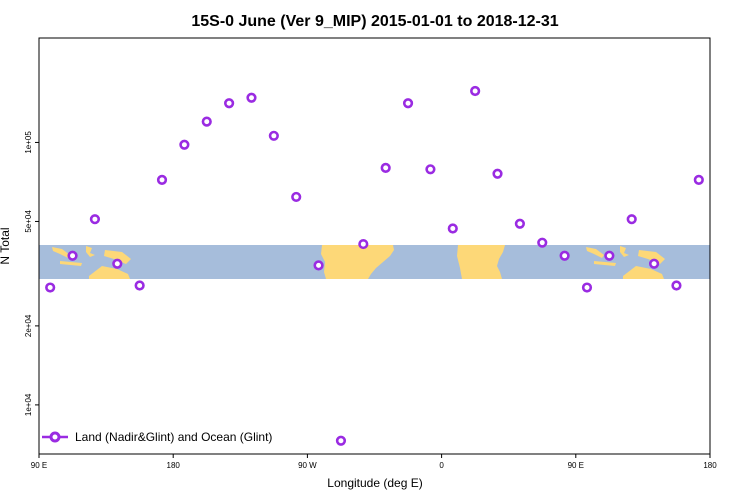 The image size is (750, 500). Describe the element at coordinates (307, 465) in the screenshot. I see `x-tick-label: 90 W` at that location.